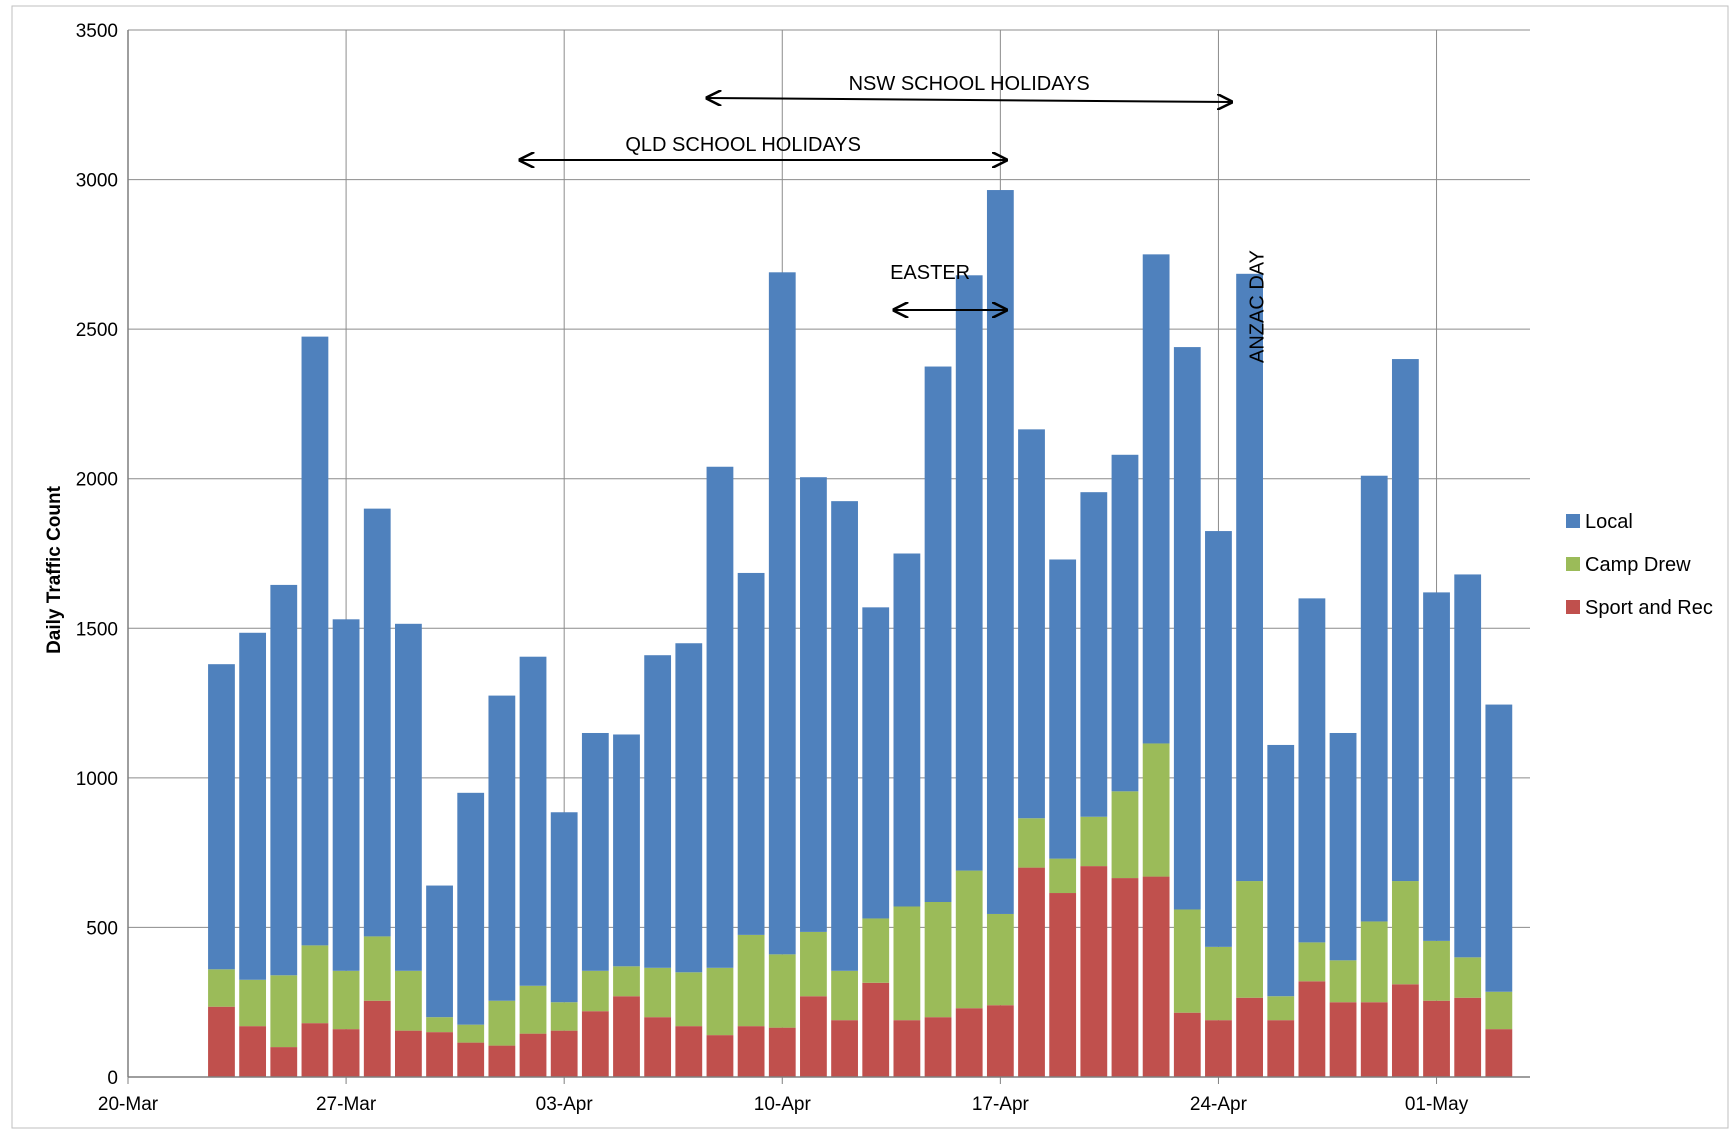 This screenshot has width=1733, height=1139. What do you see at coordinates (346, 1104) in the screenshot?
I see `x-tick-label: 27-Mar` at bounding box center [346, 1104].